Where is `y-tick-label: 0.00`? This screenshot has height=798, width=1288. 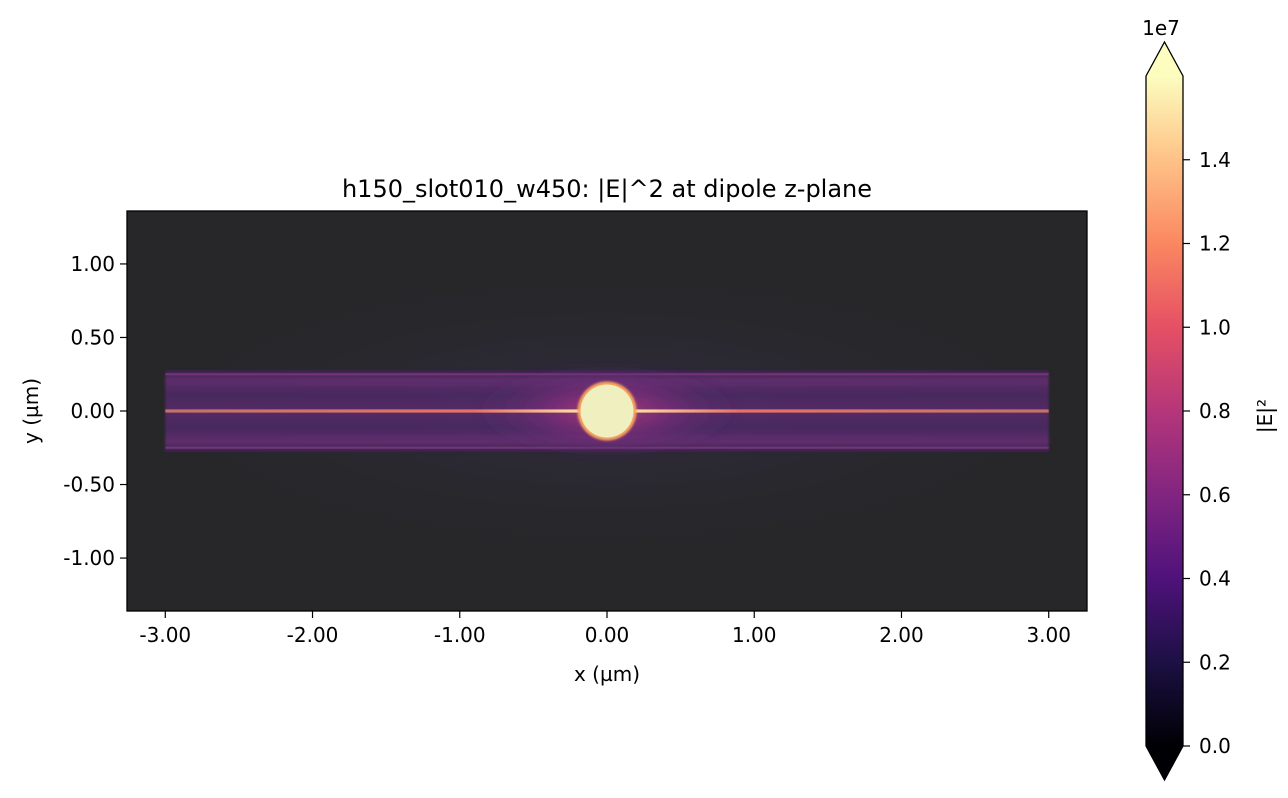 y-tick-label: 0.00 is located at coordinates (92, 411).